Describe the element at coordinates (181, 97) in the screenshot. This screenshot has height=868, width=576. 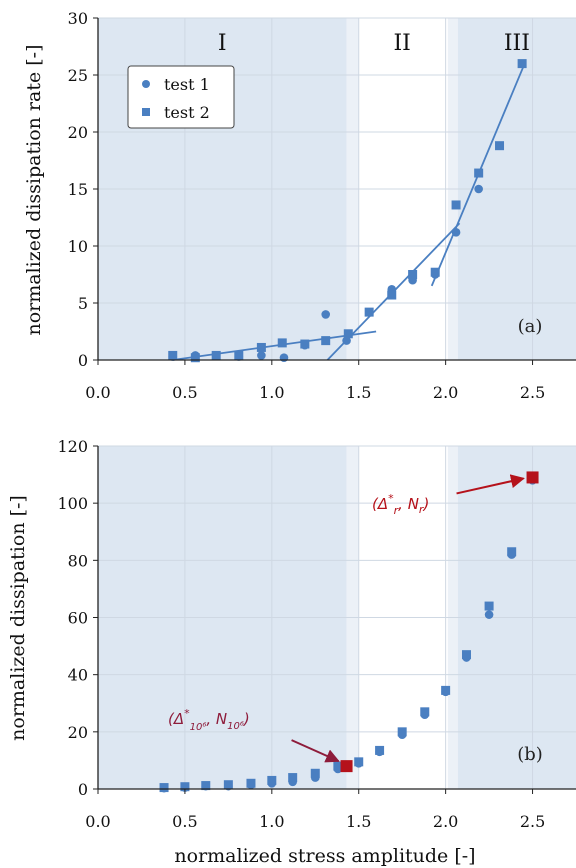
I see `legend: test 1 test 2` at that location.